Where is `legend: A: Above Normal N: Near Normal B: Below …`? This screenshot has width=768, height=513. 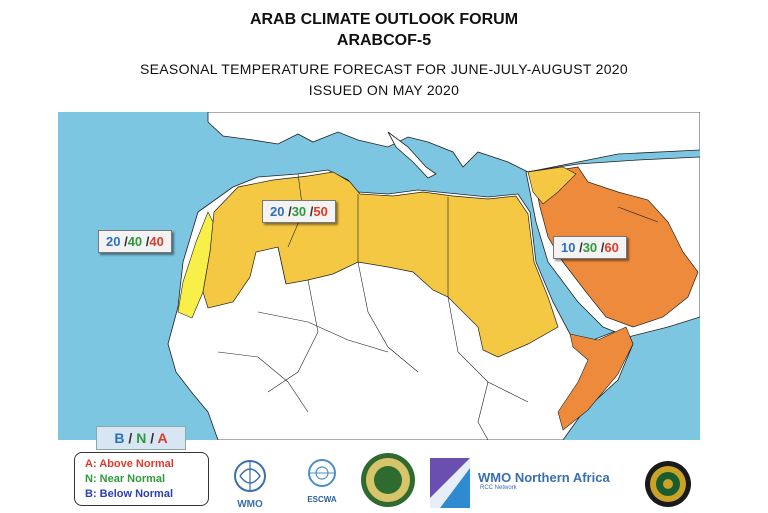 legend: A: Above Normal N: Near Normal B: Below … is located at coordinates (141, 479).